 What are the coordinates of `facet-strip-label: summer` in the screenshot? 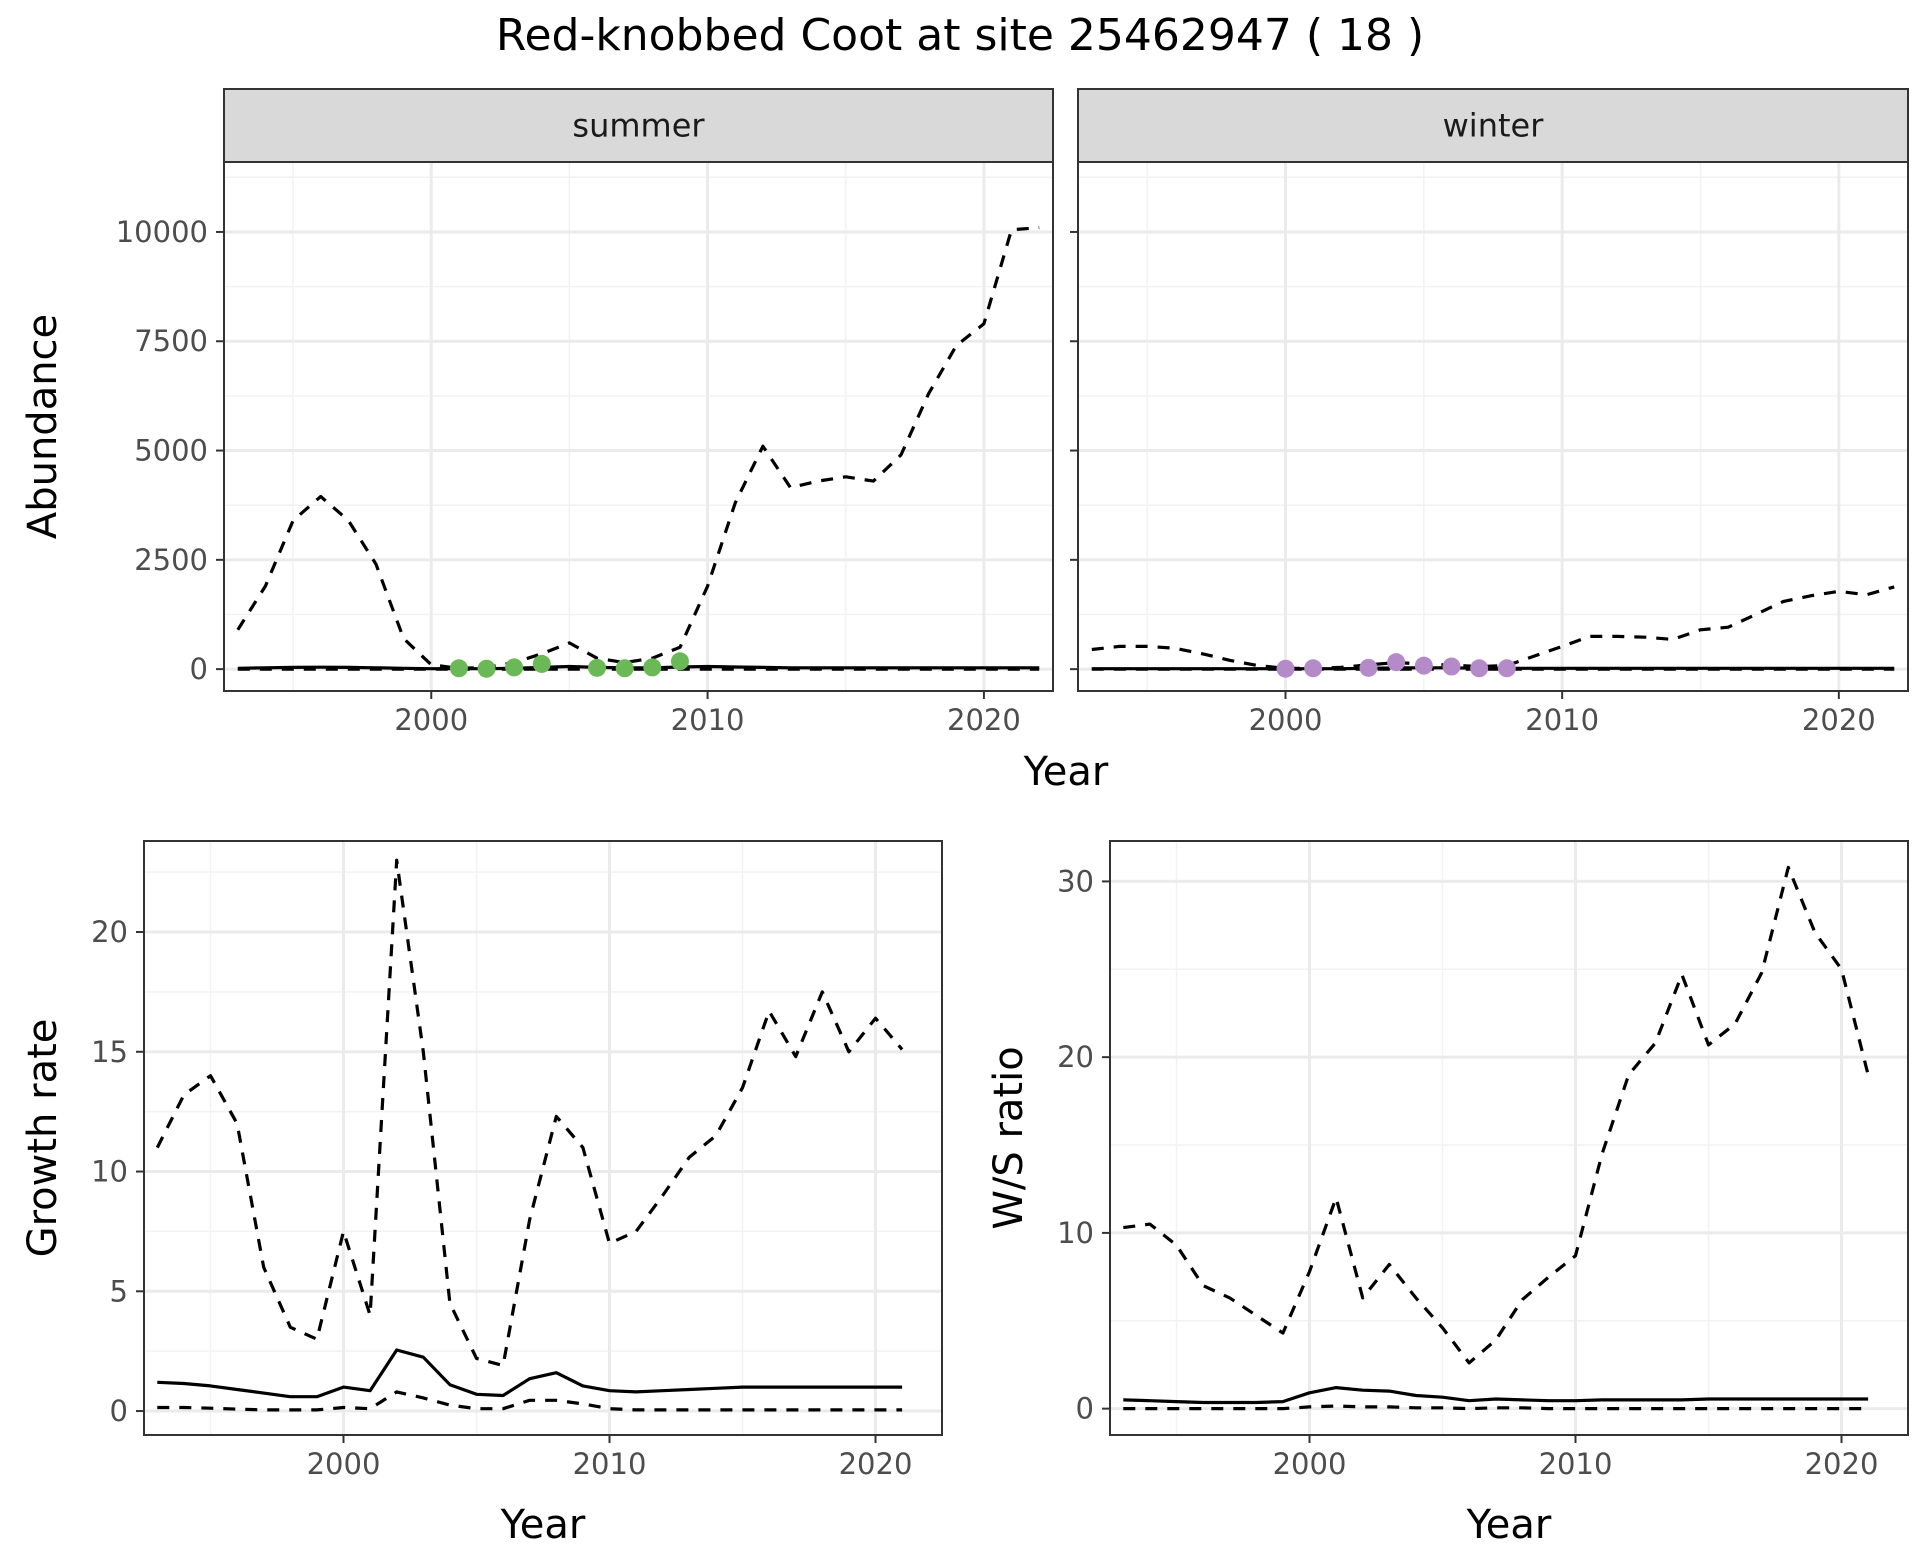 It's located at (638, 126).